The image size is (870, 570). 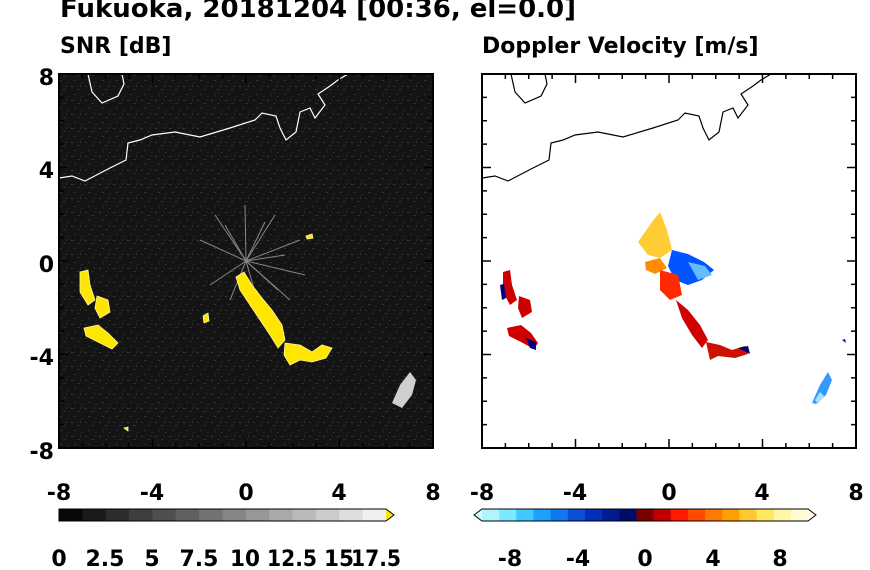 What do you see at coordinates (779, 558) in the screenshot?
I see `doppler-colorbar-tick: 8` at bounding box center [779, 558].